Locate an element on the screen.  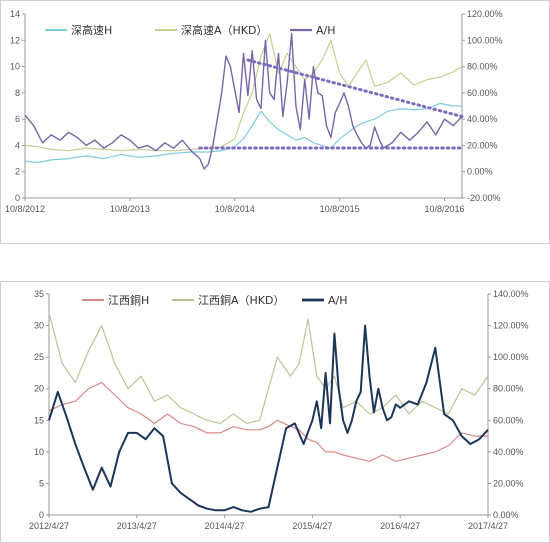
y-left-tick-label: 25 is located at coordinates (39, 357).